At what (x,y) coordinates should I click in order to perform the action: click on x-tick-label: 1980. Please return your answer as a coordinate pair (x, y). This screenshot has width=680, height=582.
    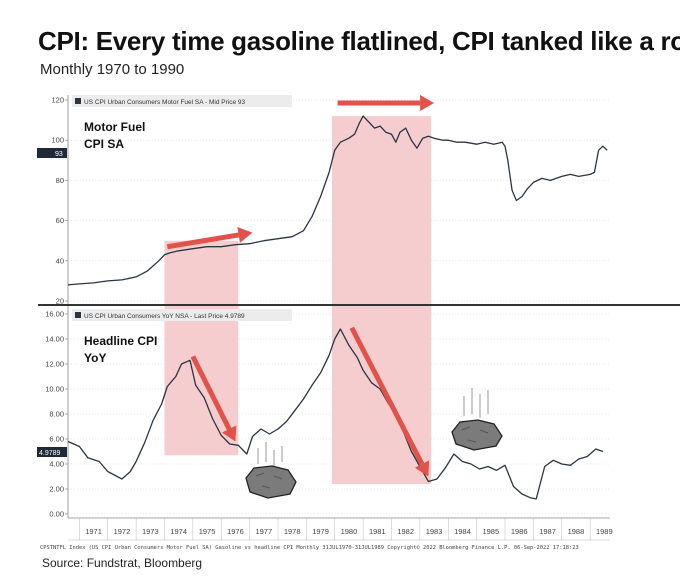
    Looking at the image, I should click on (349, 531).